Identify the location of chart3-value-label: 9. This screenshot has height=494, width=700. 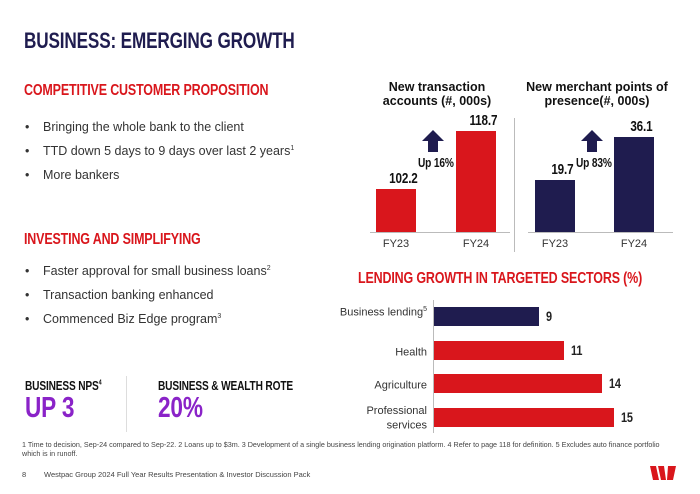
(549, 316).